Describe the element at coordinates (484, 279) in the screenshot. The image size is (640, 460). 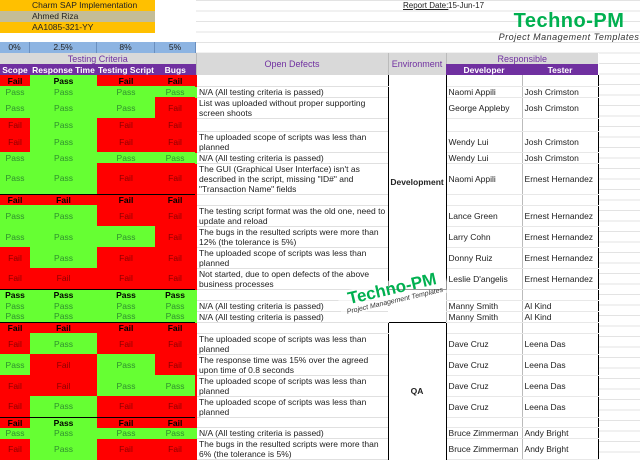
I see `developer-cell: Leslie D'angelis` at that location.